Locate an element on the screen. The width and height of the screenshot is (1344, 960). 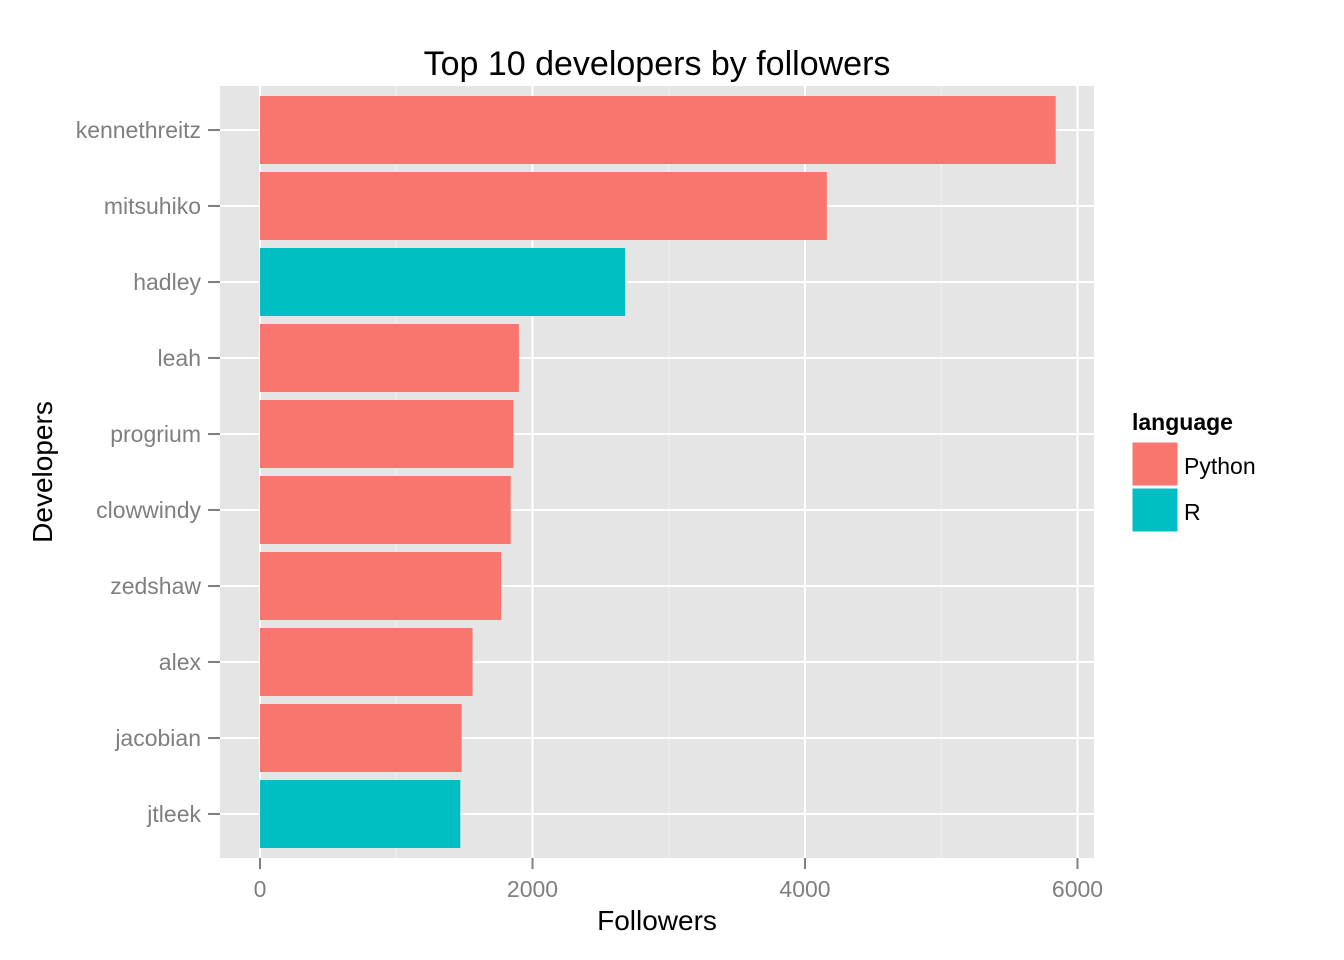
chart-title: Top 10 developers by followers is located at coordinates (657, 64).